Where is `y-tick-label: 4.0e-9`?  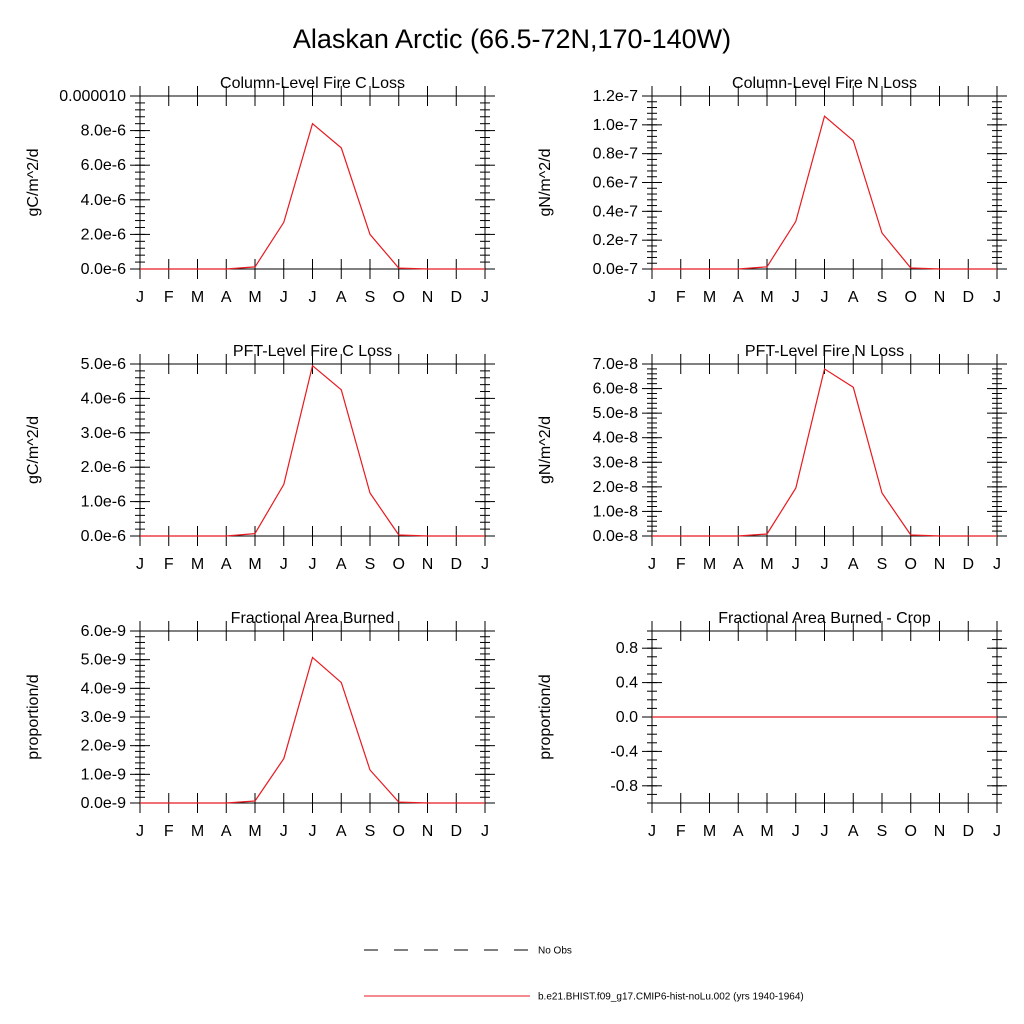 y-tick-label: 4.0e-9 is located at coordinates (103, 688).